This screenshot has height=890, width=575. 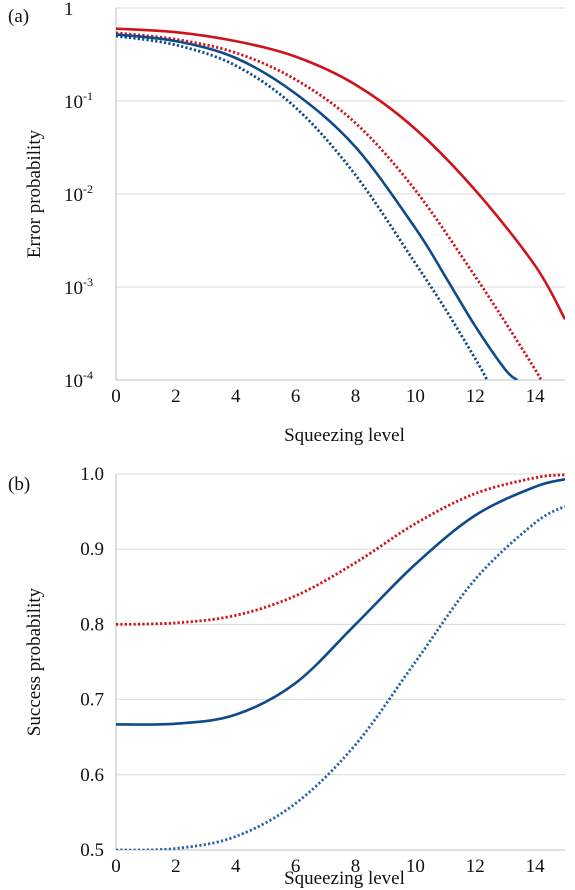 What do you see at coordinates (92, 474) in the screenshot?
I see `y-tick-label: 1.0` at bounding box center [92, 474].